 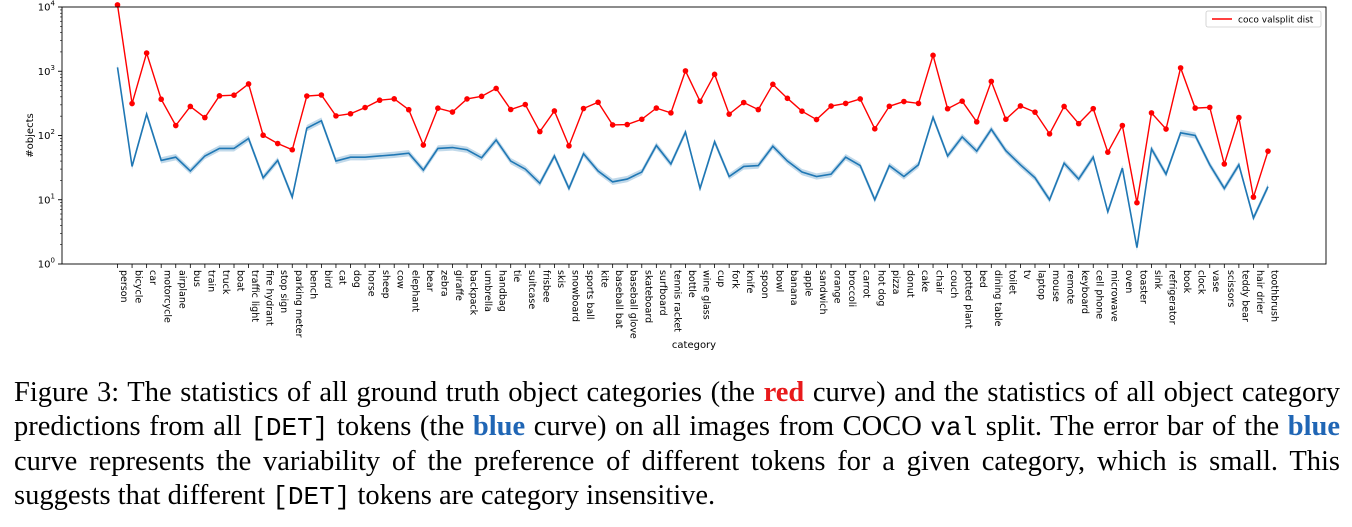 What do you see at coordinates (487, 291) in the screenshot?
I see `x-tick-label: umbrella` at bounding box center [487, 291].